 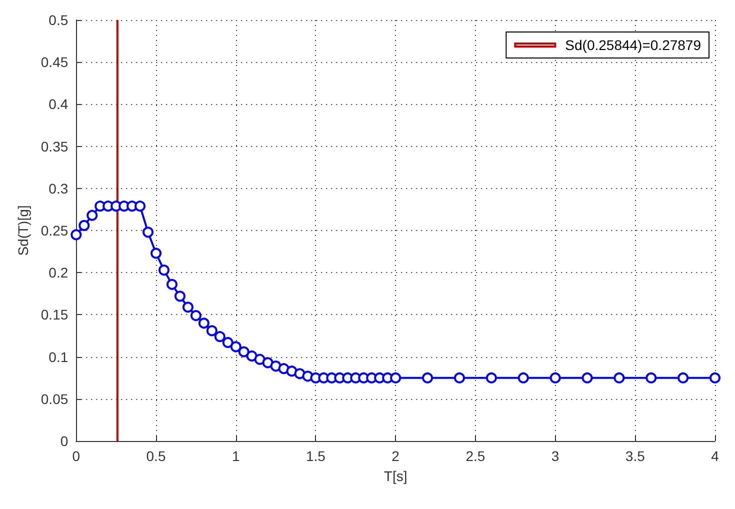 I want to click on y-tick-label: 0.3, so click(x=58, y=188).